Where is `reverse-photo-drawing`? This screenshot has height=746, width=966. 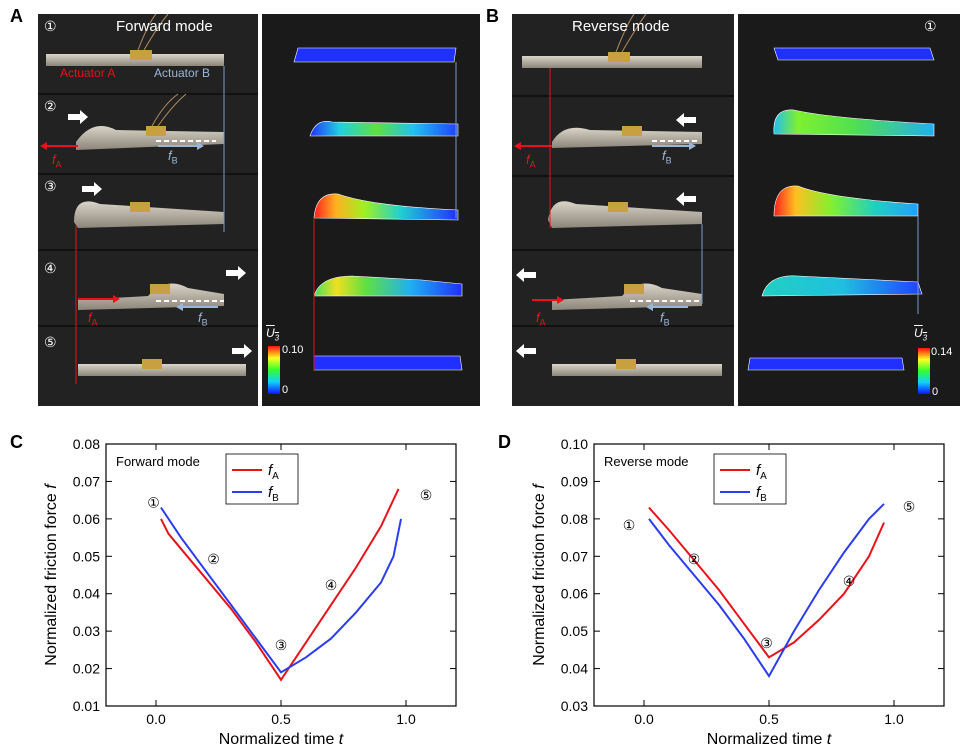
reverse-photo-drawing is located at coordinates (623, 195).